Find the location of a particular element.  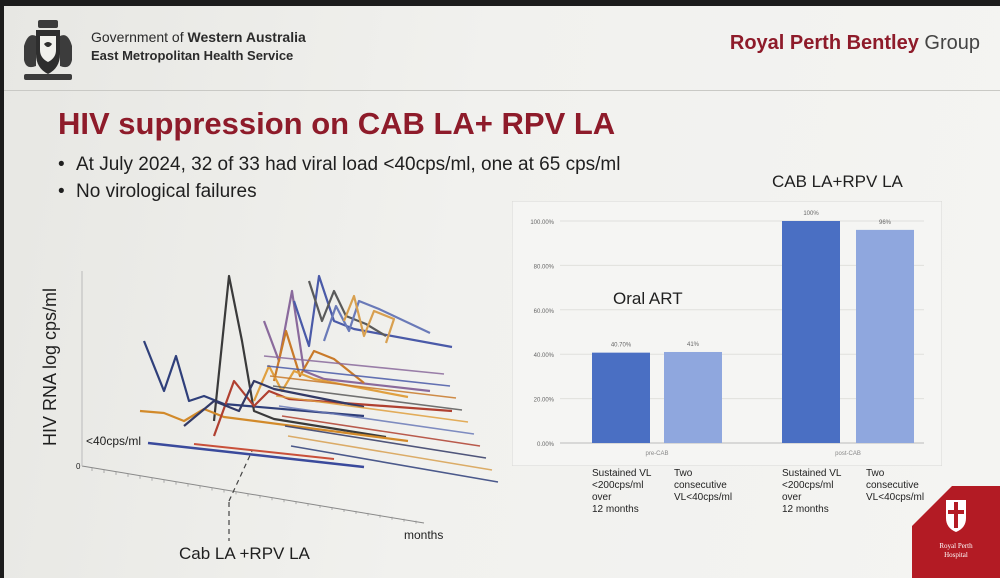

y-tick-label: 40.00% is located at coordinates (544, 356).